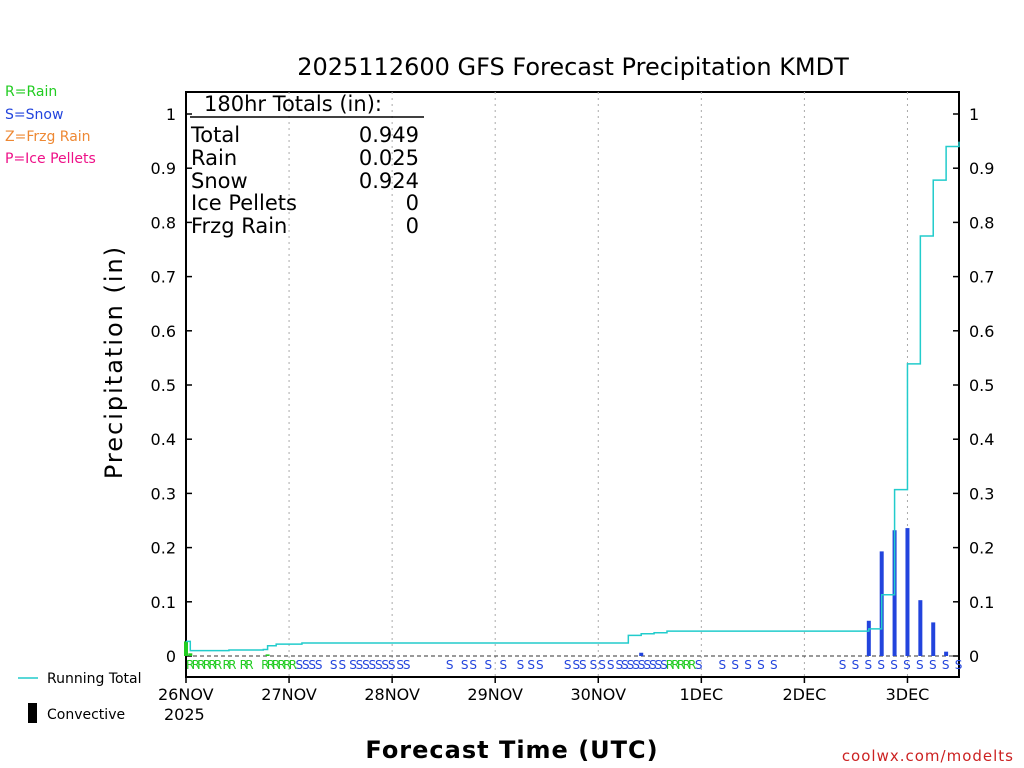 The image size is (1024, 768). I want to click on totals-value-frzg-rain: 0, so click(412, 226).